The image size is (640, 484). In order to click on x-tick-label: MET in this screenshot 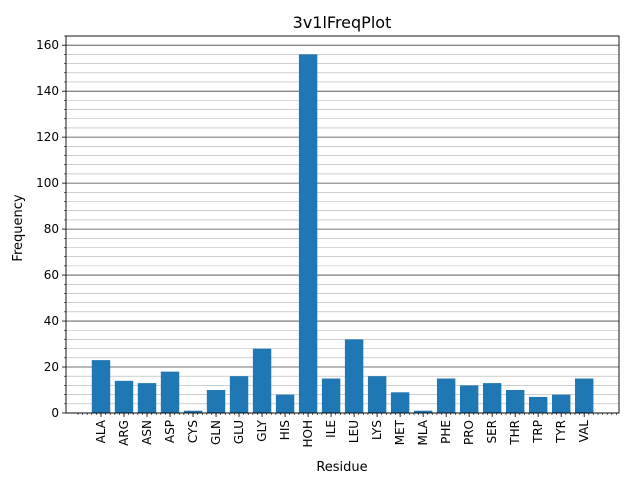, I will do `click(400, 432)`.